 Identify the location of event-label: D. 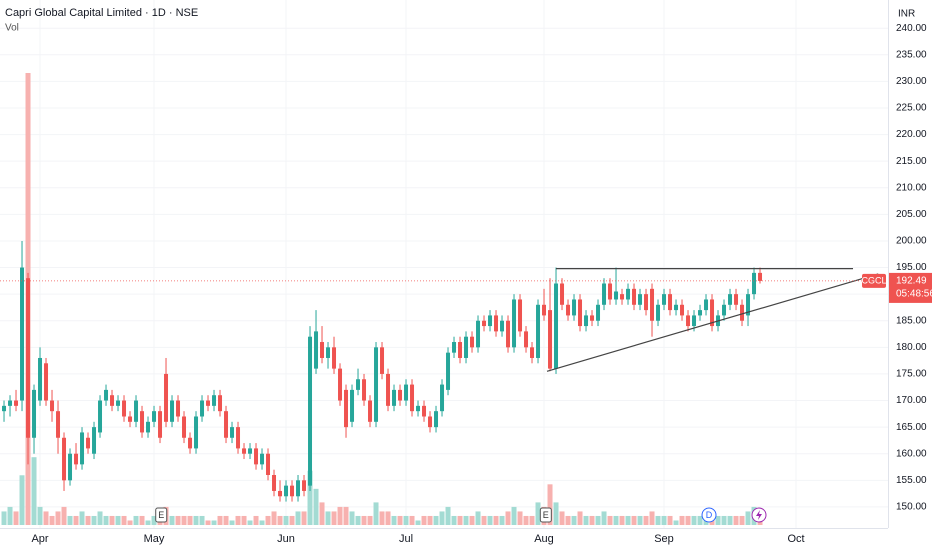
(709, 515).